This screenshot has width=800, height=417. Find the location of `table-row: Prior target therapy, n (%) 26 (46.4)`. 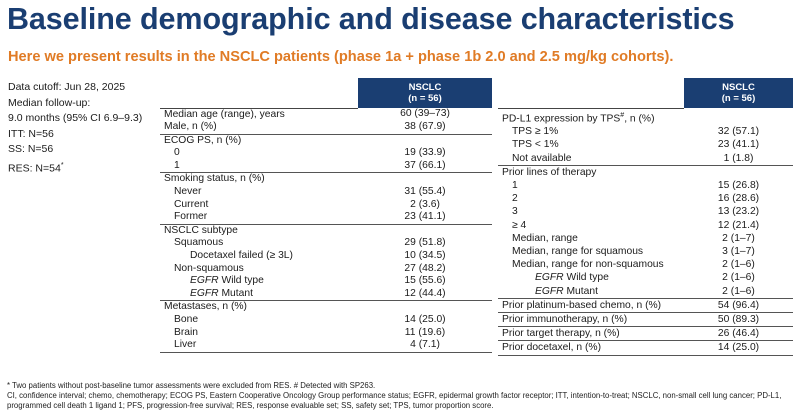

table-row: Prior target therapy, n (%) 26 (46.4) is located at coordinates (645, 333).